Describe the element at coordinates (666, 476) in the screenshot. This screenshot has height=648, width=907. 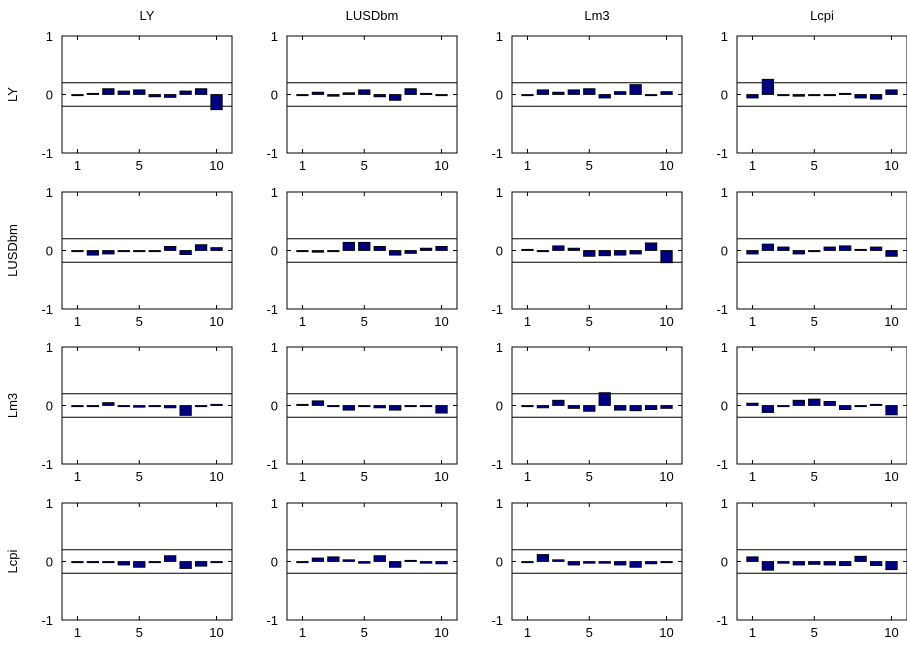
I see `x-tick-label-r3c3: 10` at that location.